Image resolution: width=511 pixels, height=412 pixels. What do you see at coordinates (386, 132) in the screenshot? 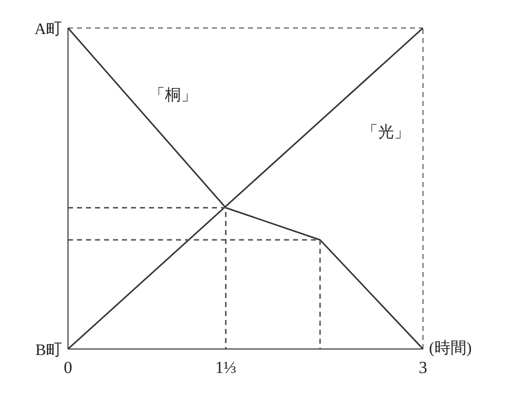
I see `series-label: 「光」` at bounding box center [386, 132].